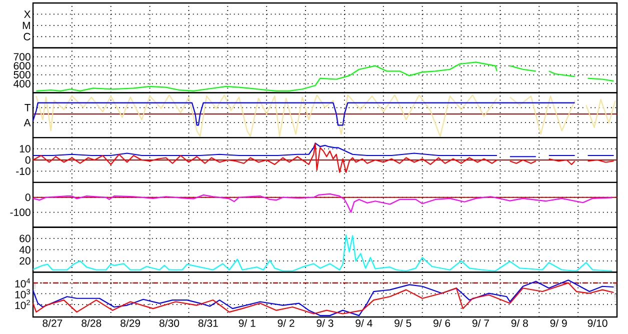  What do you see at coordinates (25, 261) in the screenshot?
I see `y-tick-label: 20` at bounding box center [25, 261].